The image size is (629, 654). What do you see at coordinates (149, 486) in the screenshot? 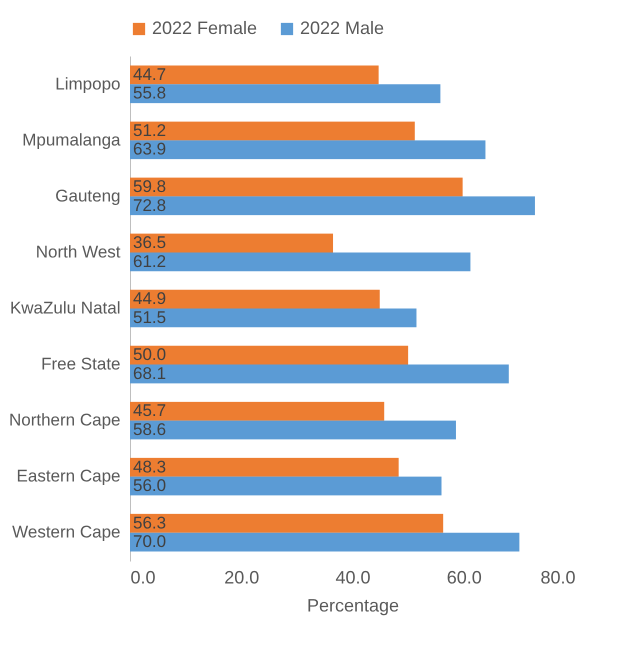
I see `data-label: 56.0` at bounding box center [149, 486].